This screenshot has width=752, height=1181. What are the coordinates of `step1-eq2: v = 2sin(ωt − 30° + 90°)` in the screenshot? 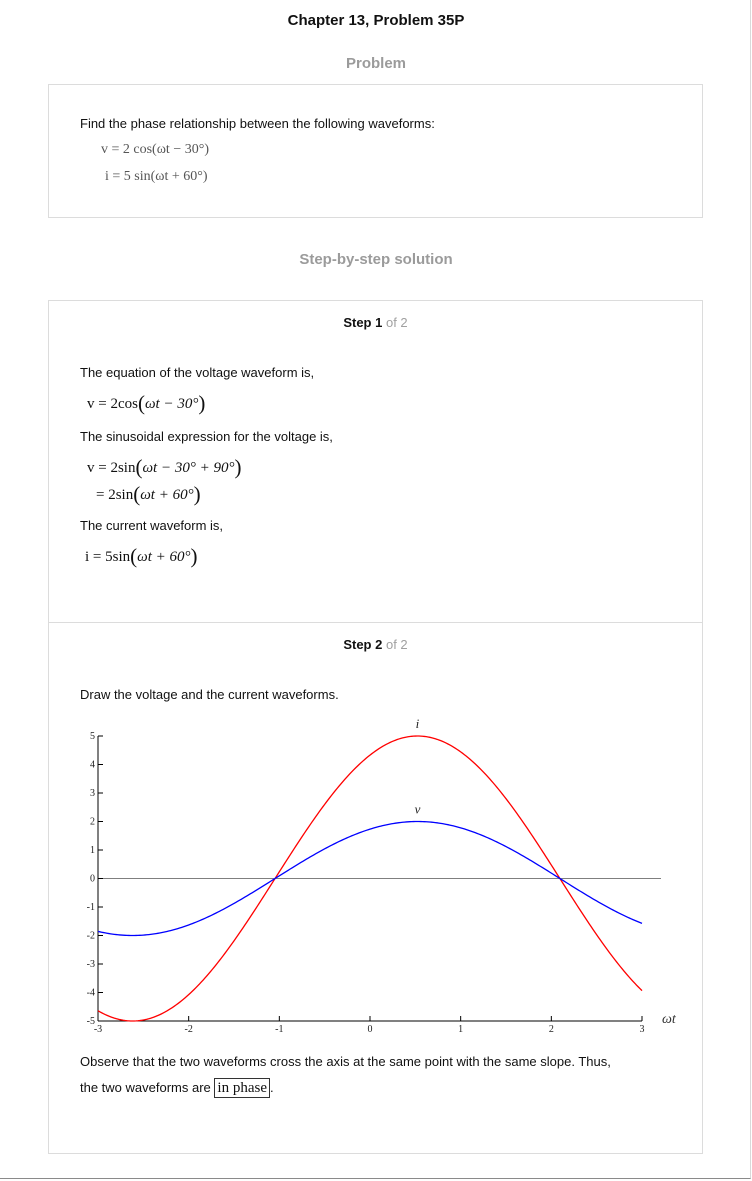 It's located at (164, 467).